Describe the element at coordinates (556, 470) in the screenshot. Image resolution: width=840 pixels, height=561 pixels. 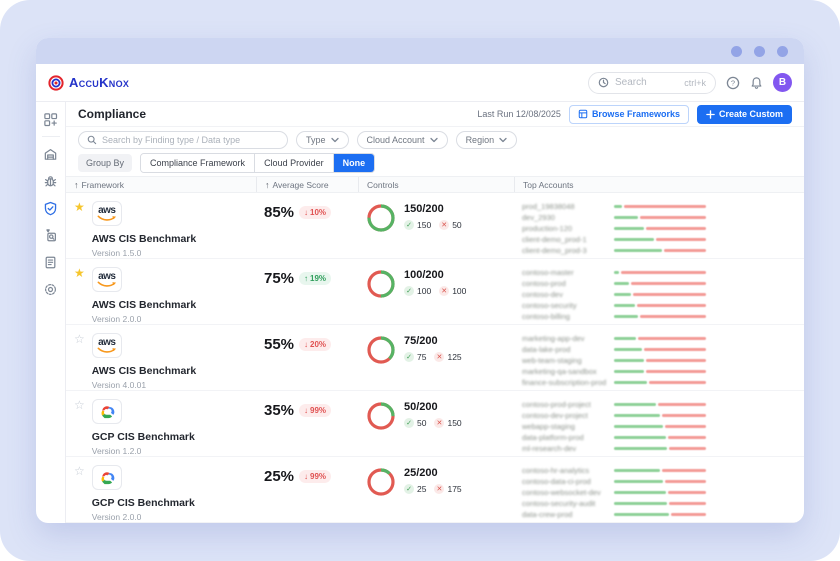
I see `account-name-redacted: contoso-hr-analytics` at that location.